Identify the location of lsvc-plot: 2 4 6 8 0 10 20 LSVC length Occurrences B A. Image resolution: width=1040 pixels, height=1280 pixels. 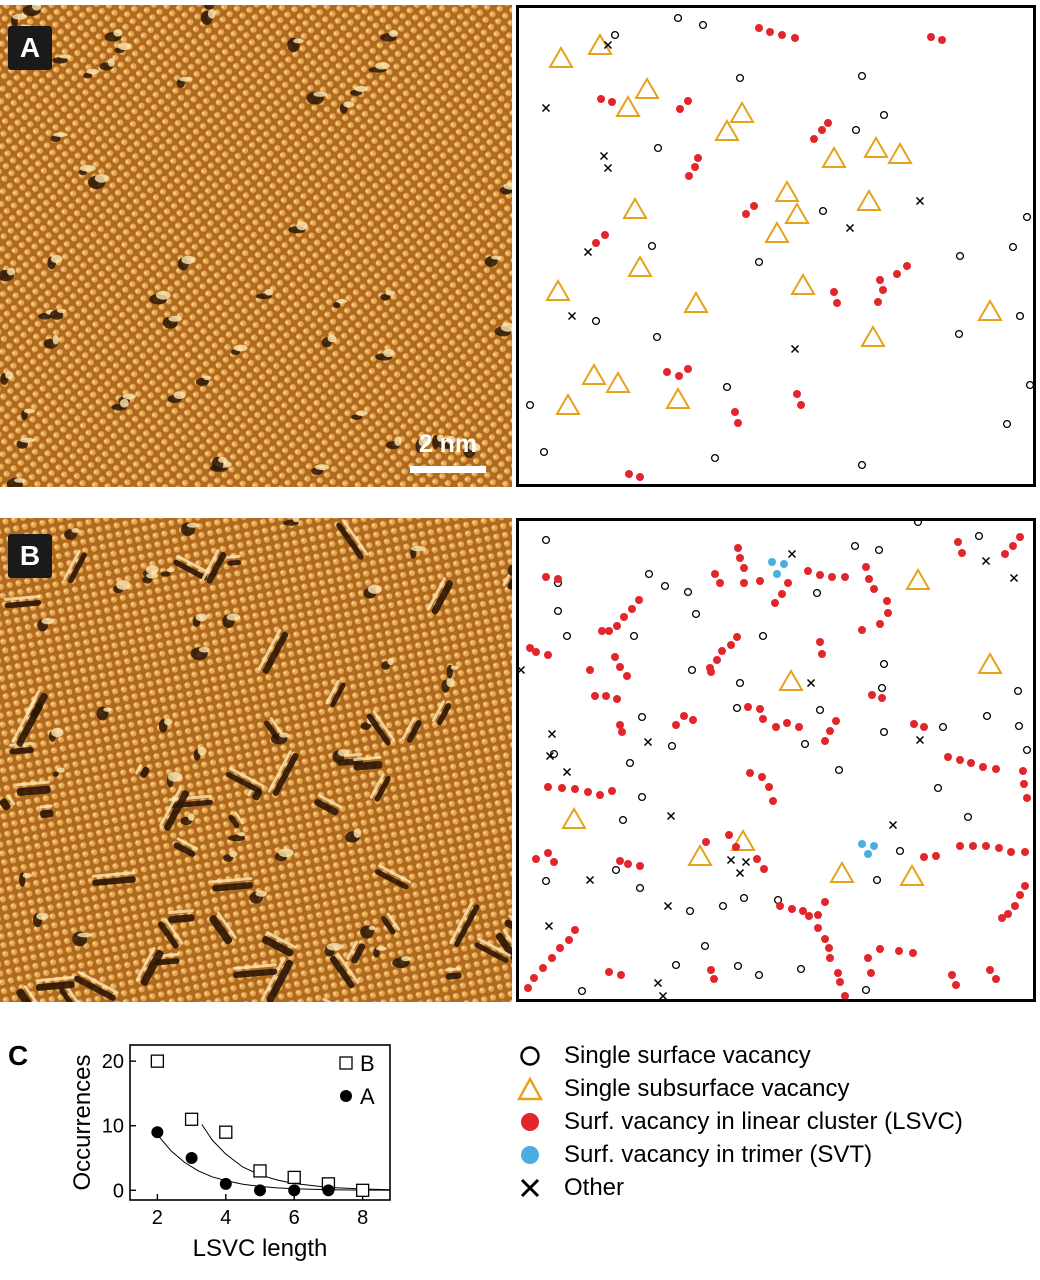
(235, 1155).